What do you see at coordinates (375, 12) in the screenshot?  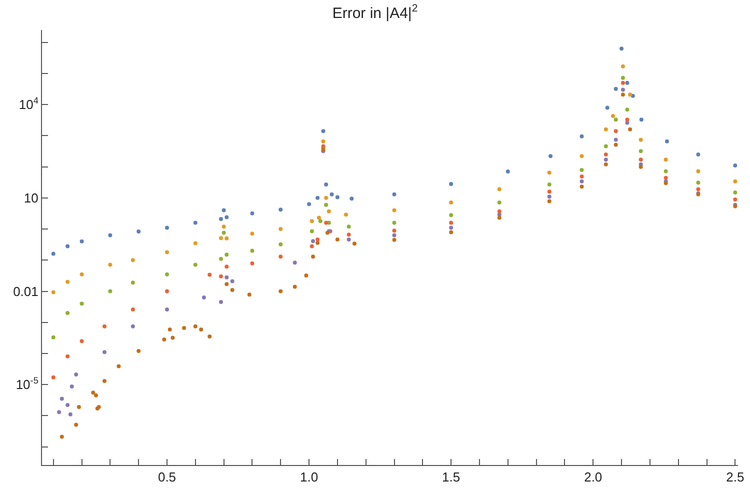 I see `chart-title: Error in |A4|$^{2}$` at bounding box center [375, 12].